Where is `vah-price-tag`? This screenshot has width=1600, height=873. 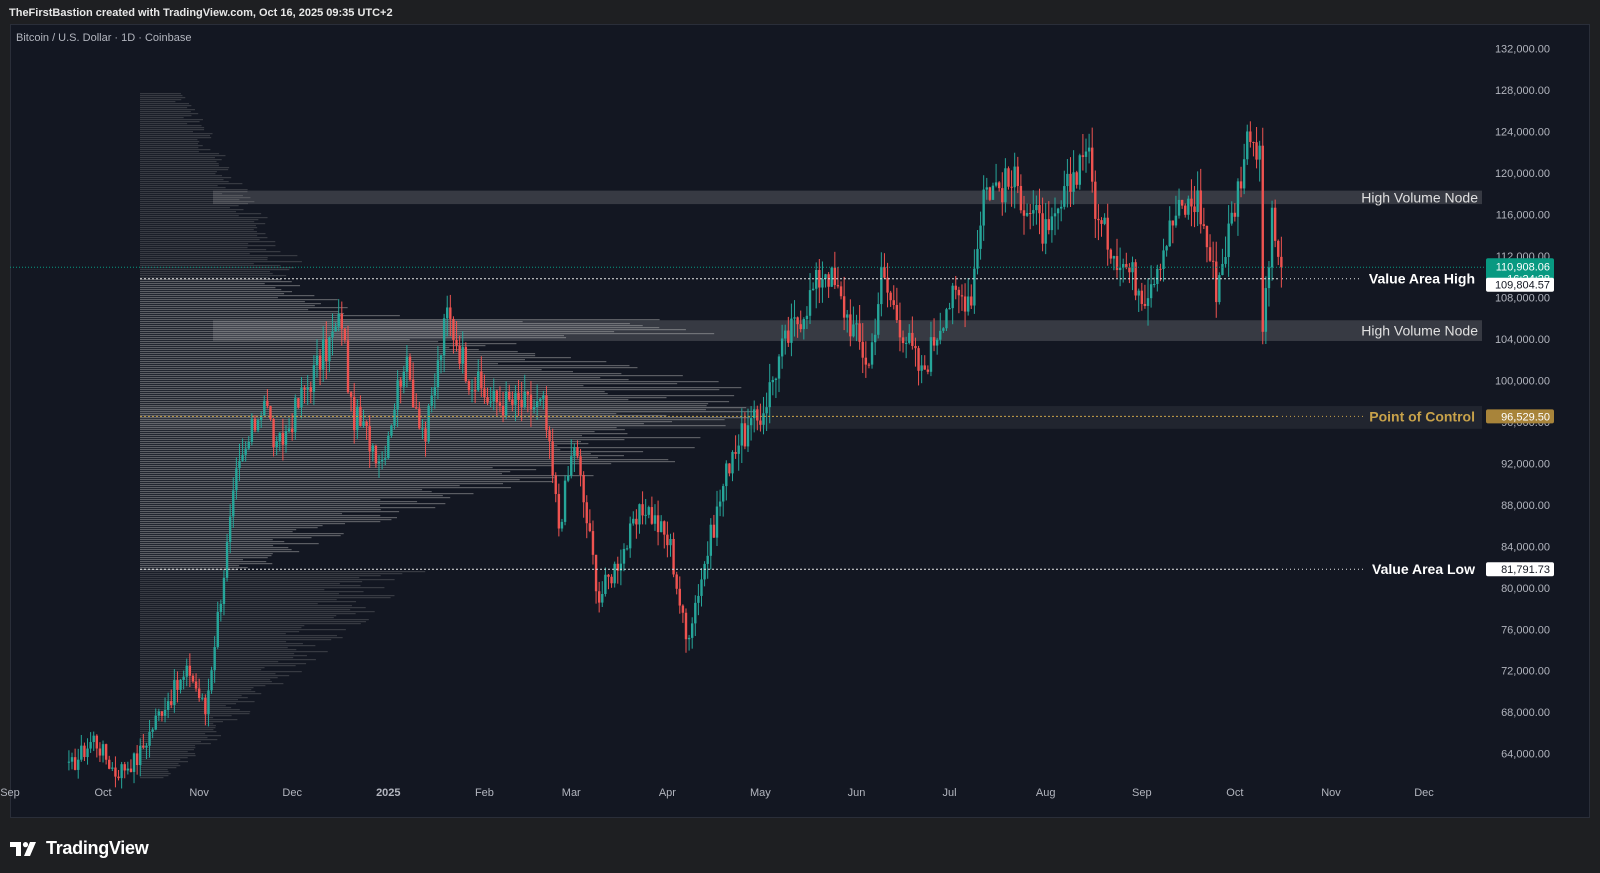
vah-price-tag is located at coordinates (1520, 284).